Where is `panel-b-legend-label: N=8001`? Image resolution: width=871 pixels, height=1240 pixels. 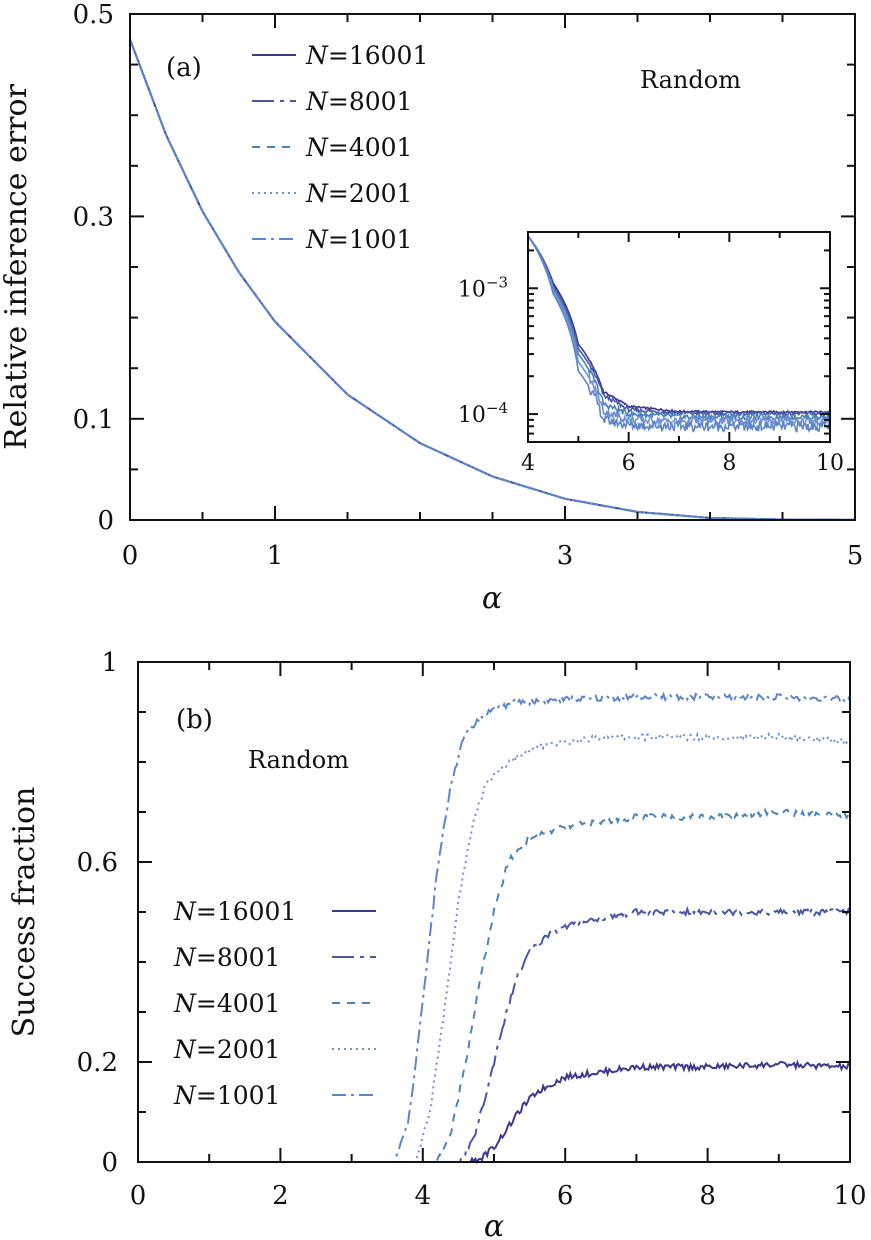
panel-b-legend-label: N=8001 is located at coordinates (226, 957).